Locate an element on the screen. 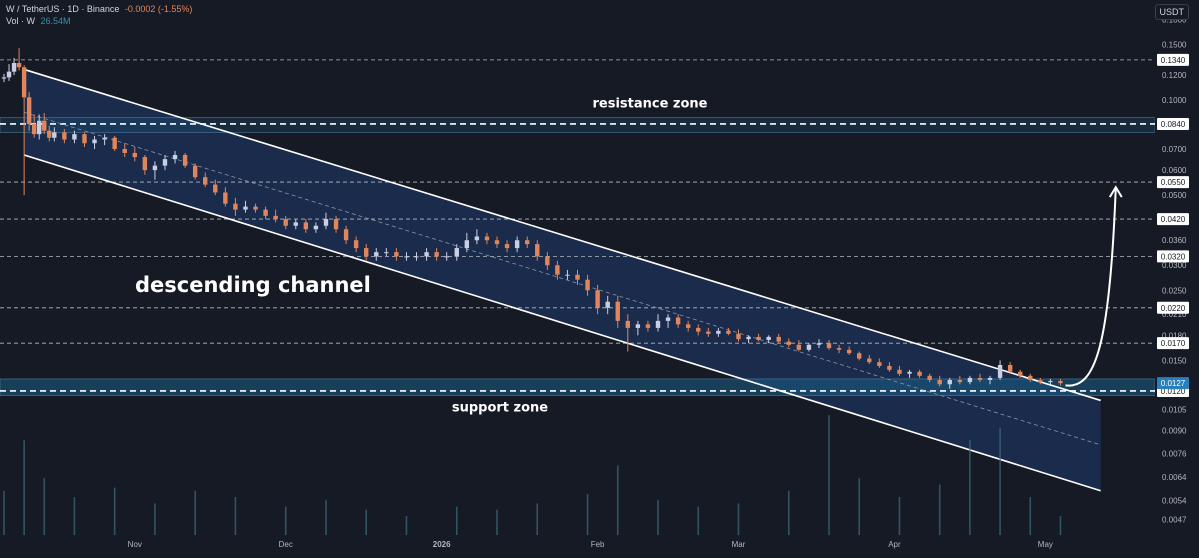  y-tick-label: 0.1500 is located at coordinates (1174, 44).